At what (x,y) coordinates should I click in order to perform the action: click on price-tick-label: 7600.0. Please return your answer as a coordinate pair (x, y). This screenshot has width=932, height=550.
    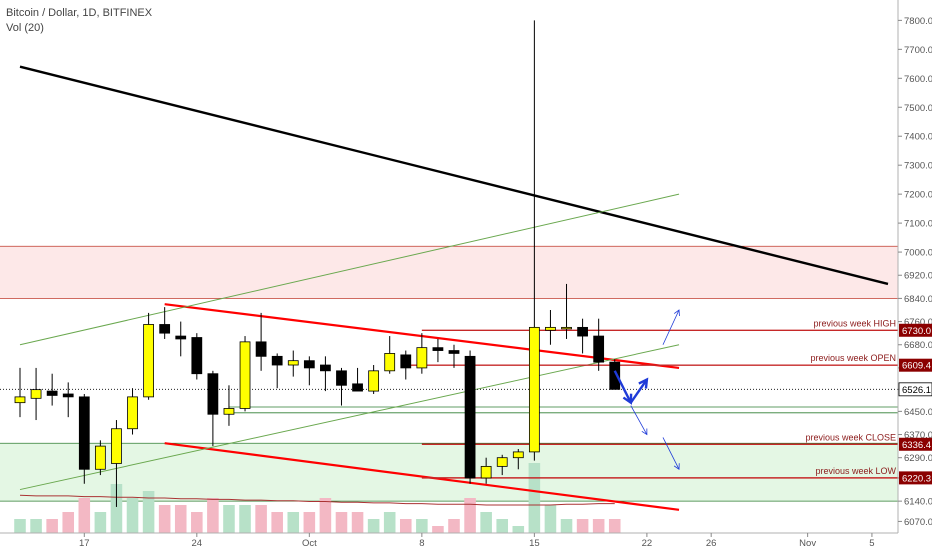
    Looking at the image, I should click on (918, 79).